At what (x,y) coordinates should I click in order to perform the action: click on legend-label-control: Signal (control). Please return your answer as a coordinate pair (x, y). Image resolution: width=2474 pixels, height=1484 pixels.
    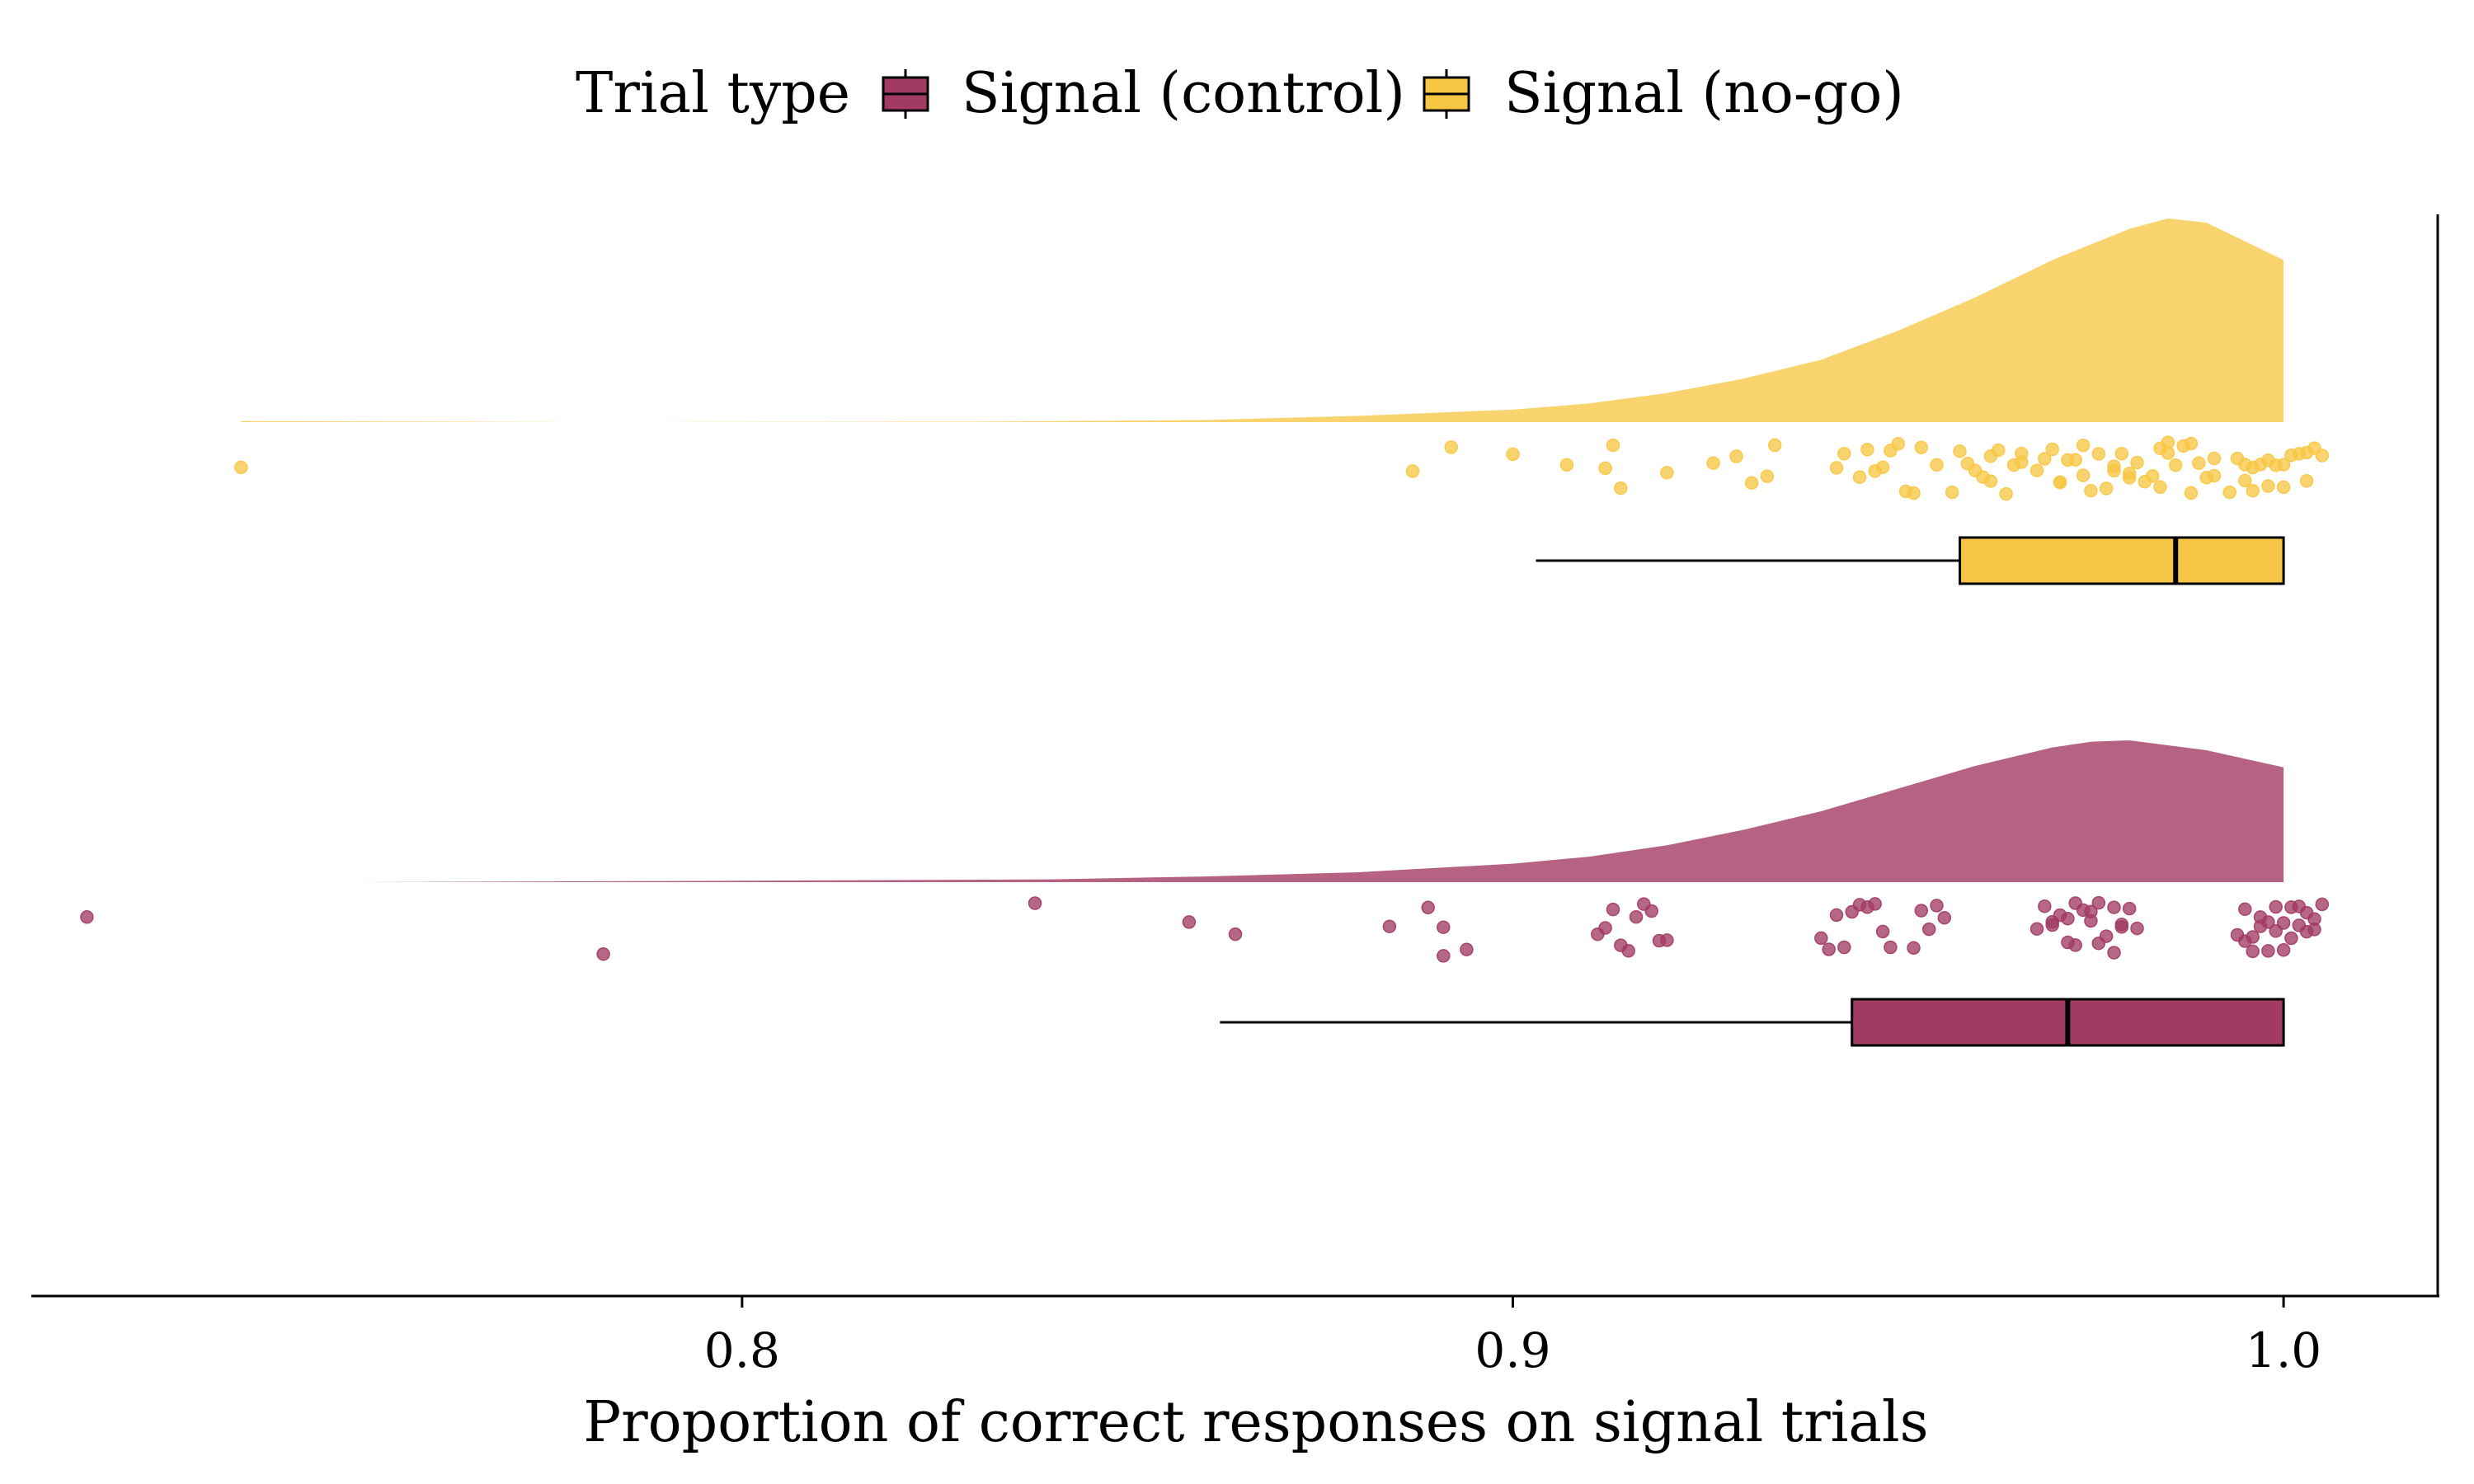
    Looking at the image, I should click on (1183, 93).